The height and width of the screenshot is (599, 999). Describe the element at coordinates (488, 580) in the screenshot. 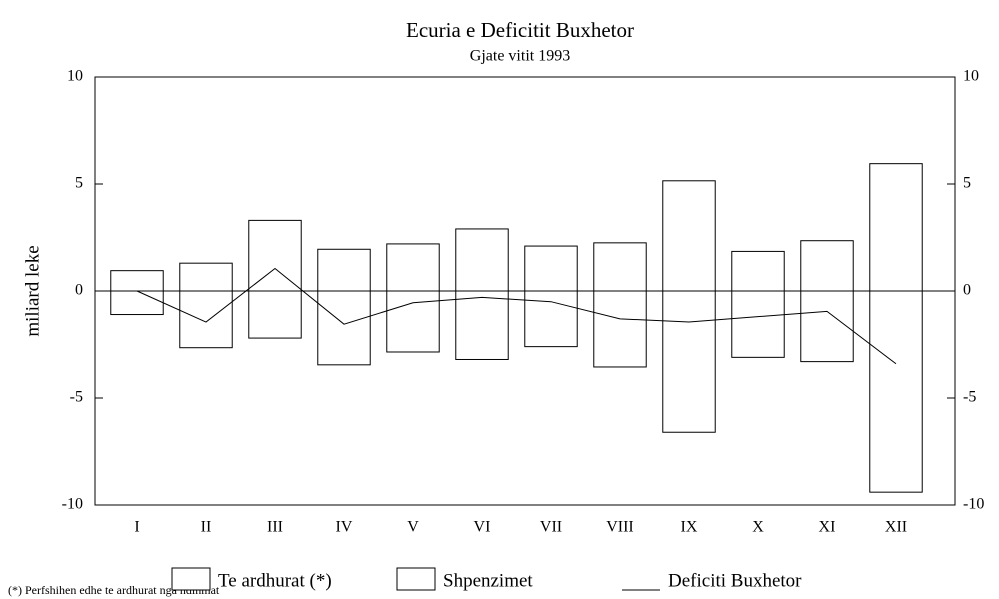

I see `legend-label: Shpenzimet` at that location.